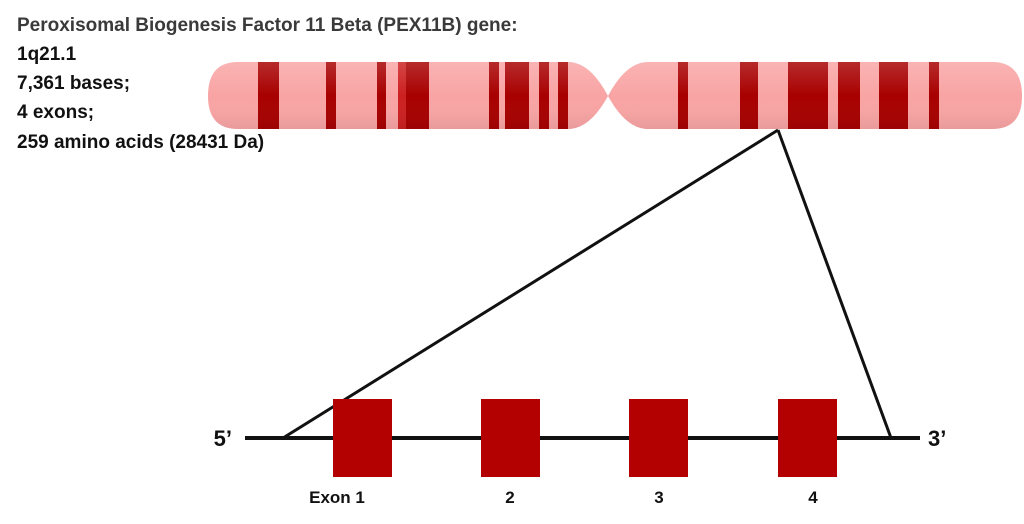 This screenshot has width=1024, height=524. I want to click on chromosome-shading, so click(615, 95).